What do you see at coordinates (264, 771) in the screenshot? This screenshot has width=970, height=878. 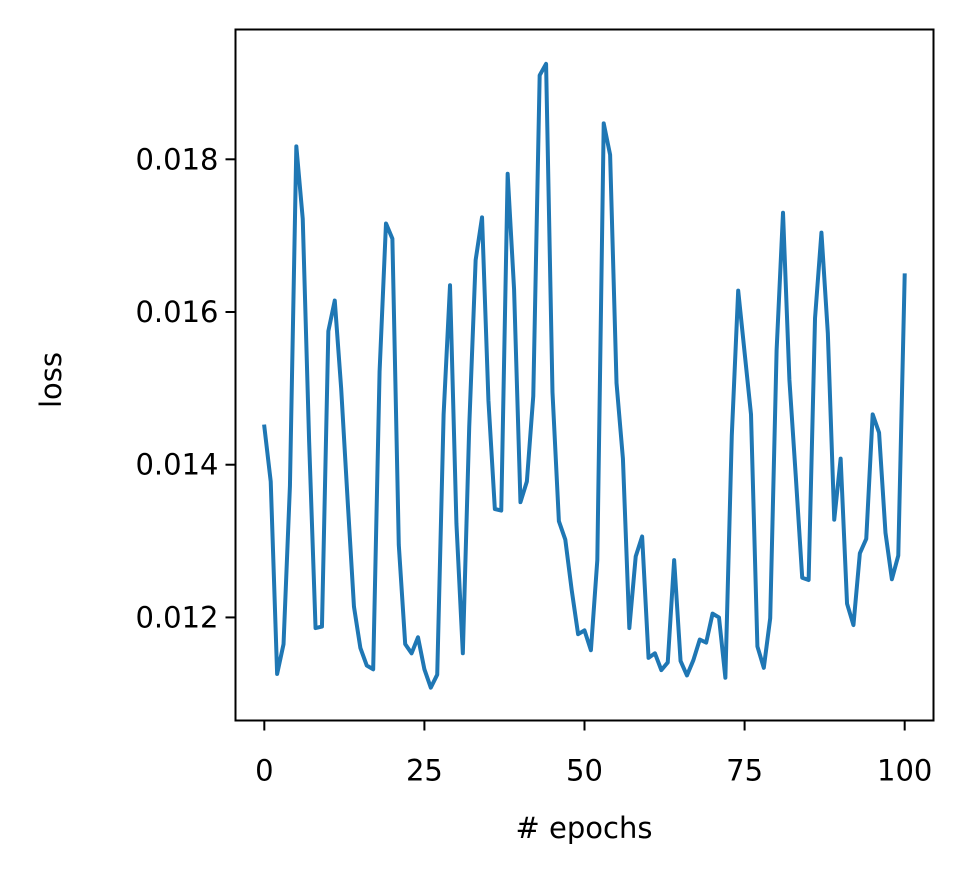 I see `x-tick-label: 0` at bounding box center [264, 771].